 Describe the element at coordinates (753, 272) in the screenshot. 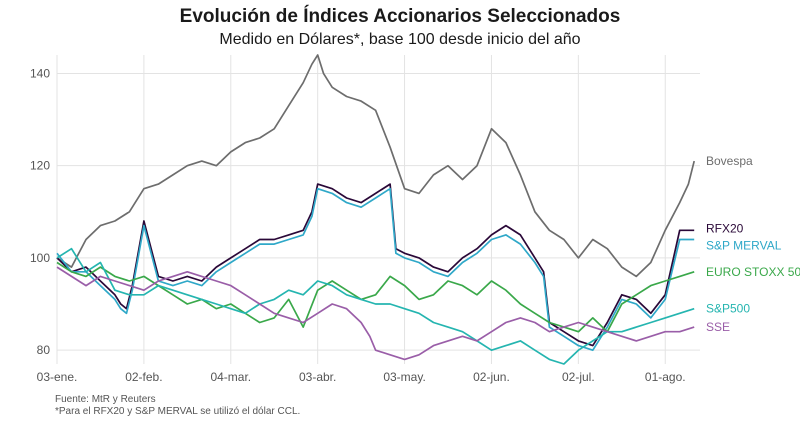

I see `series-label-euro-stoxx-50: EURO STOXX 50` at that location.